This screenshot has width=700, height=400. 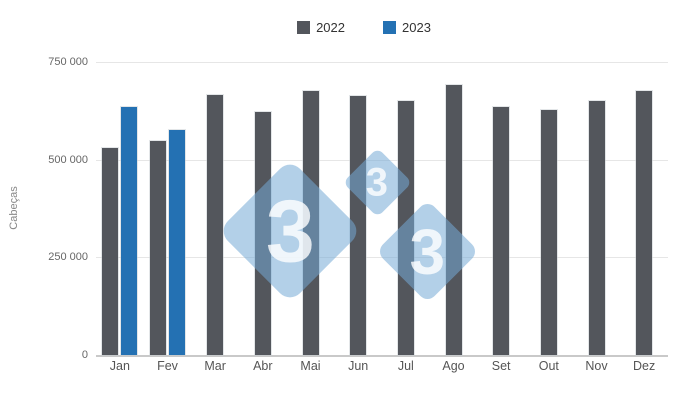 I want to click on x-label-jan: Jan, so click(x=119, y=366).